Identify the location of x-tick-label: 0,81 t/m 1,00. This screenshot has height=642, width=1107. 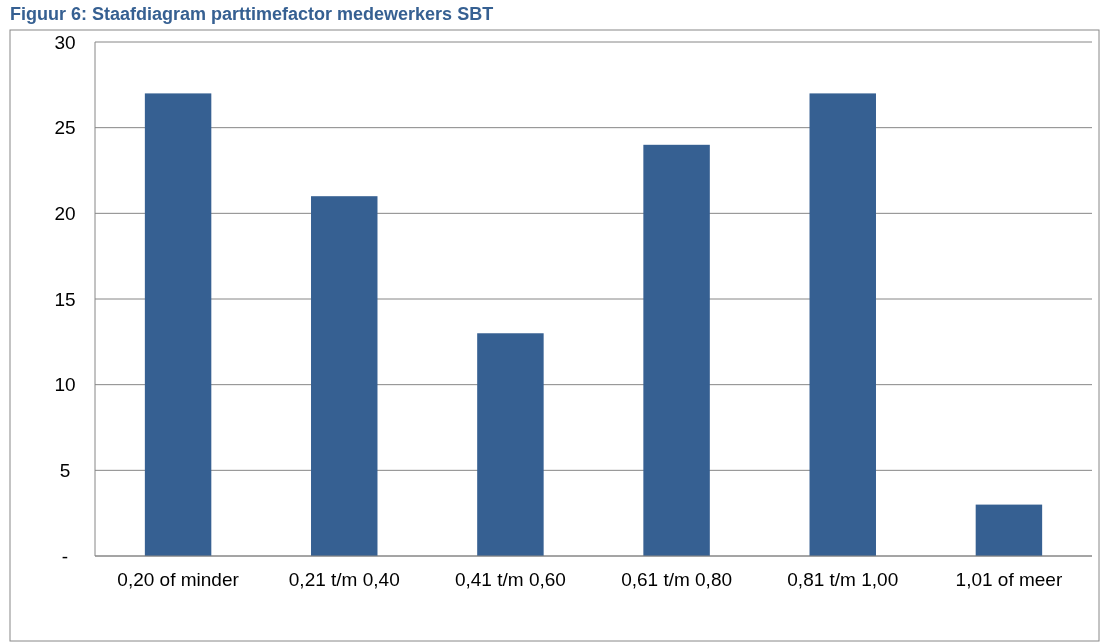
(843, 579).